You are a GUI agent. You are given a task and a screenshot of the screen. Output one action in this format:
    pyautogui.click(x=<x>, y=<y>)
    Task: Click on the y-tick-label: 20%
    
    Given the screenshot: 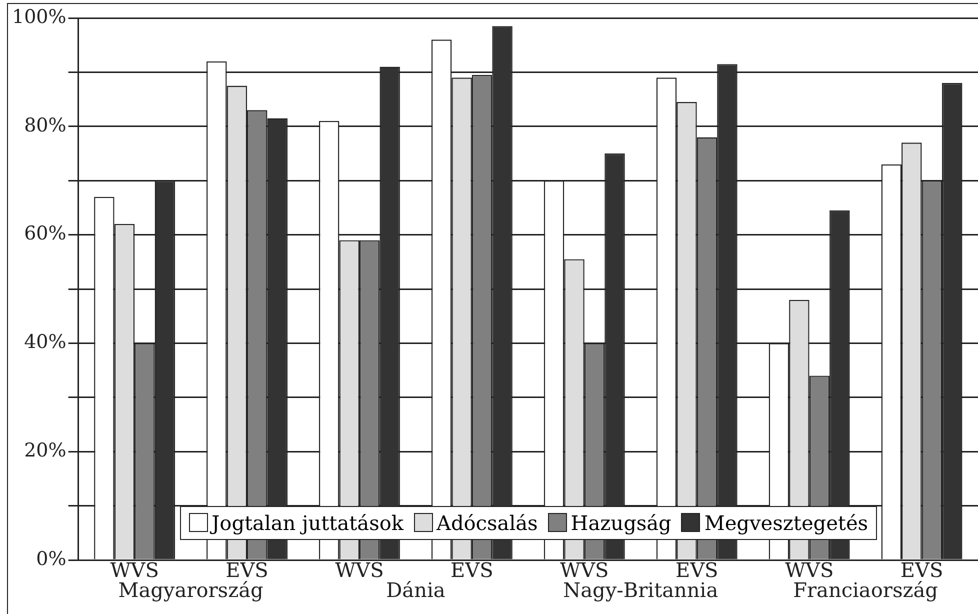 What is the action you would take?
    pyautogui.click(x=45, y=451)
    